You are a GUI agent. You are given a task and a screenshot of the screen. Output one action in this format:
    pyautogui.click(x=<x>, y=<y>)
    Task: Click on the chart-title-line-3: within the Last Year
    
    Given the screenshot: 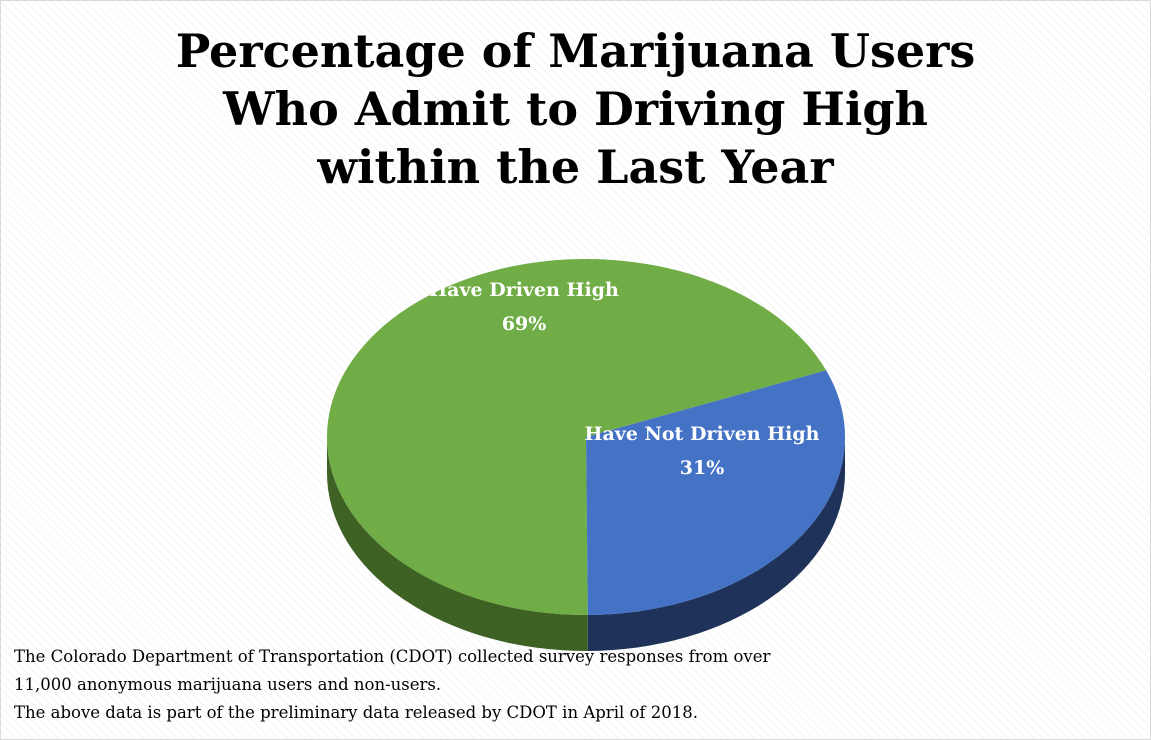 What is the action you would take?
    pyautogui.click(x=575, y=167)
    